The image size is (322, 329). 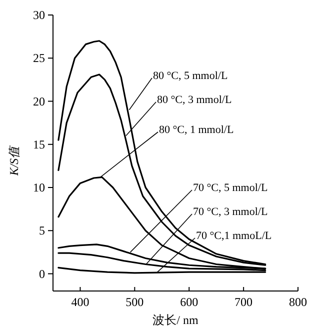 What do you see at coordinates (42, 273) in the screenshot?
I see `y-tick-label: 0` at bounding box center [42, 273].